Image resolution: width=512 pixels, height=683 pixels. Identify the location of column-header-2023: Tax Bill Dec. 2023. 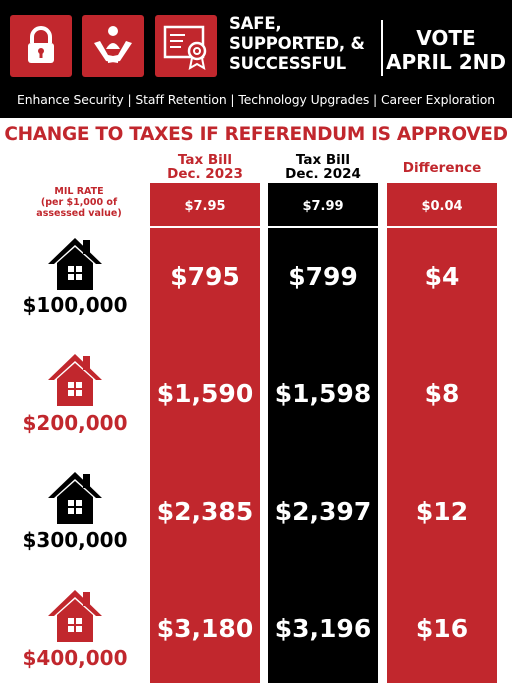
(205, 167).